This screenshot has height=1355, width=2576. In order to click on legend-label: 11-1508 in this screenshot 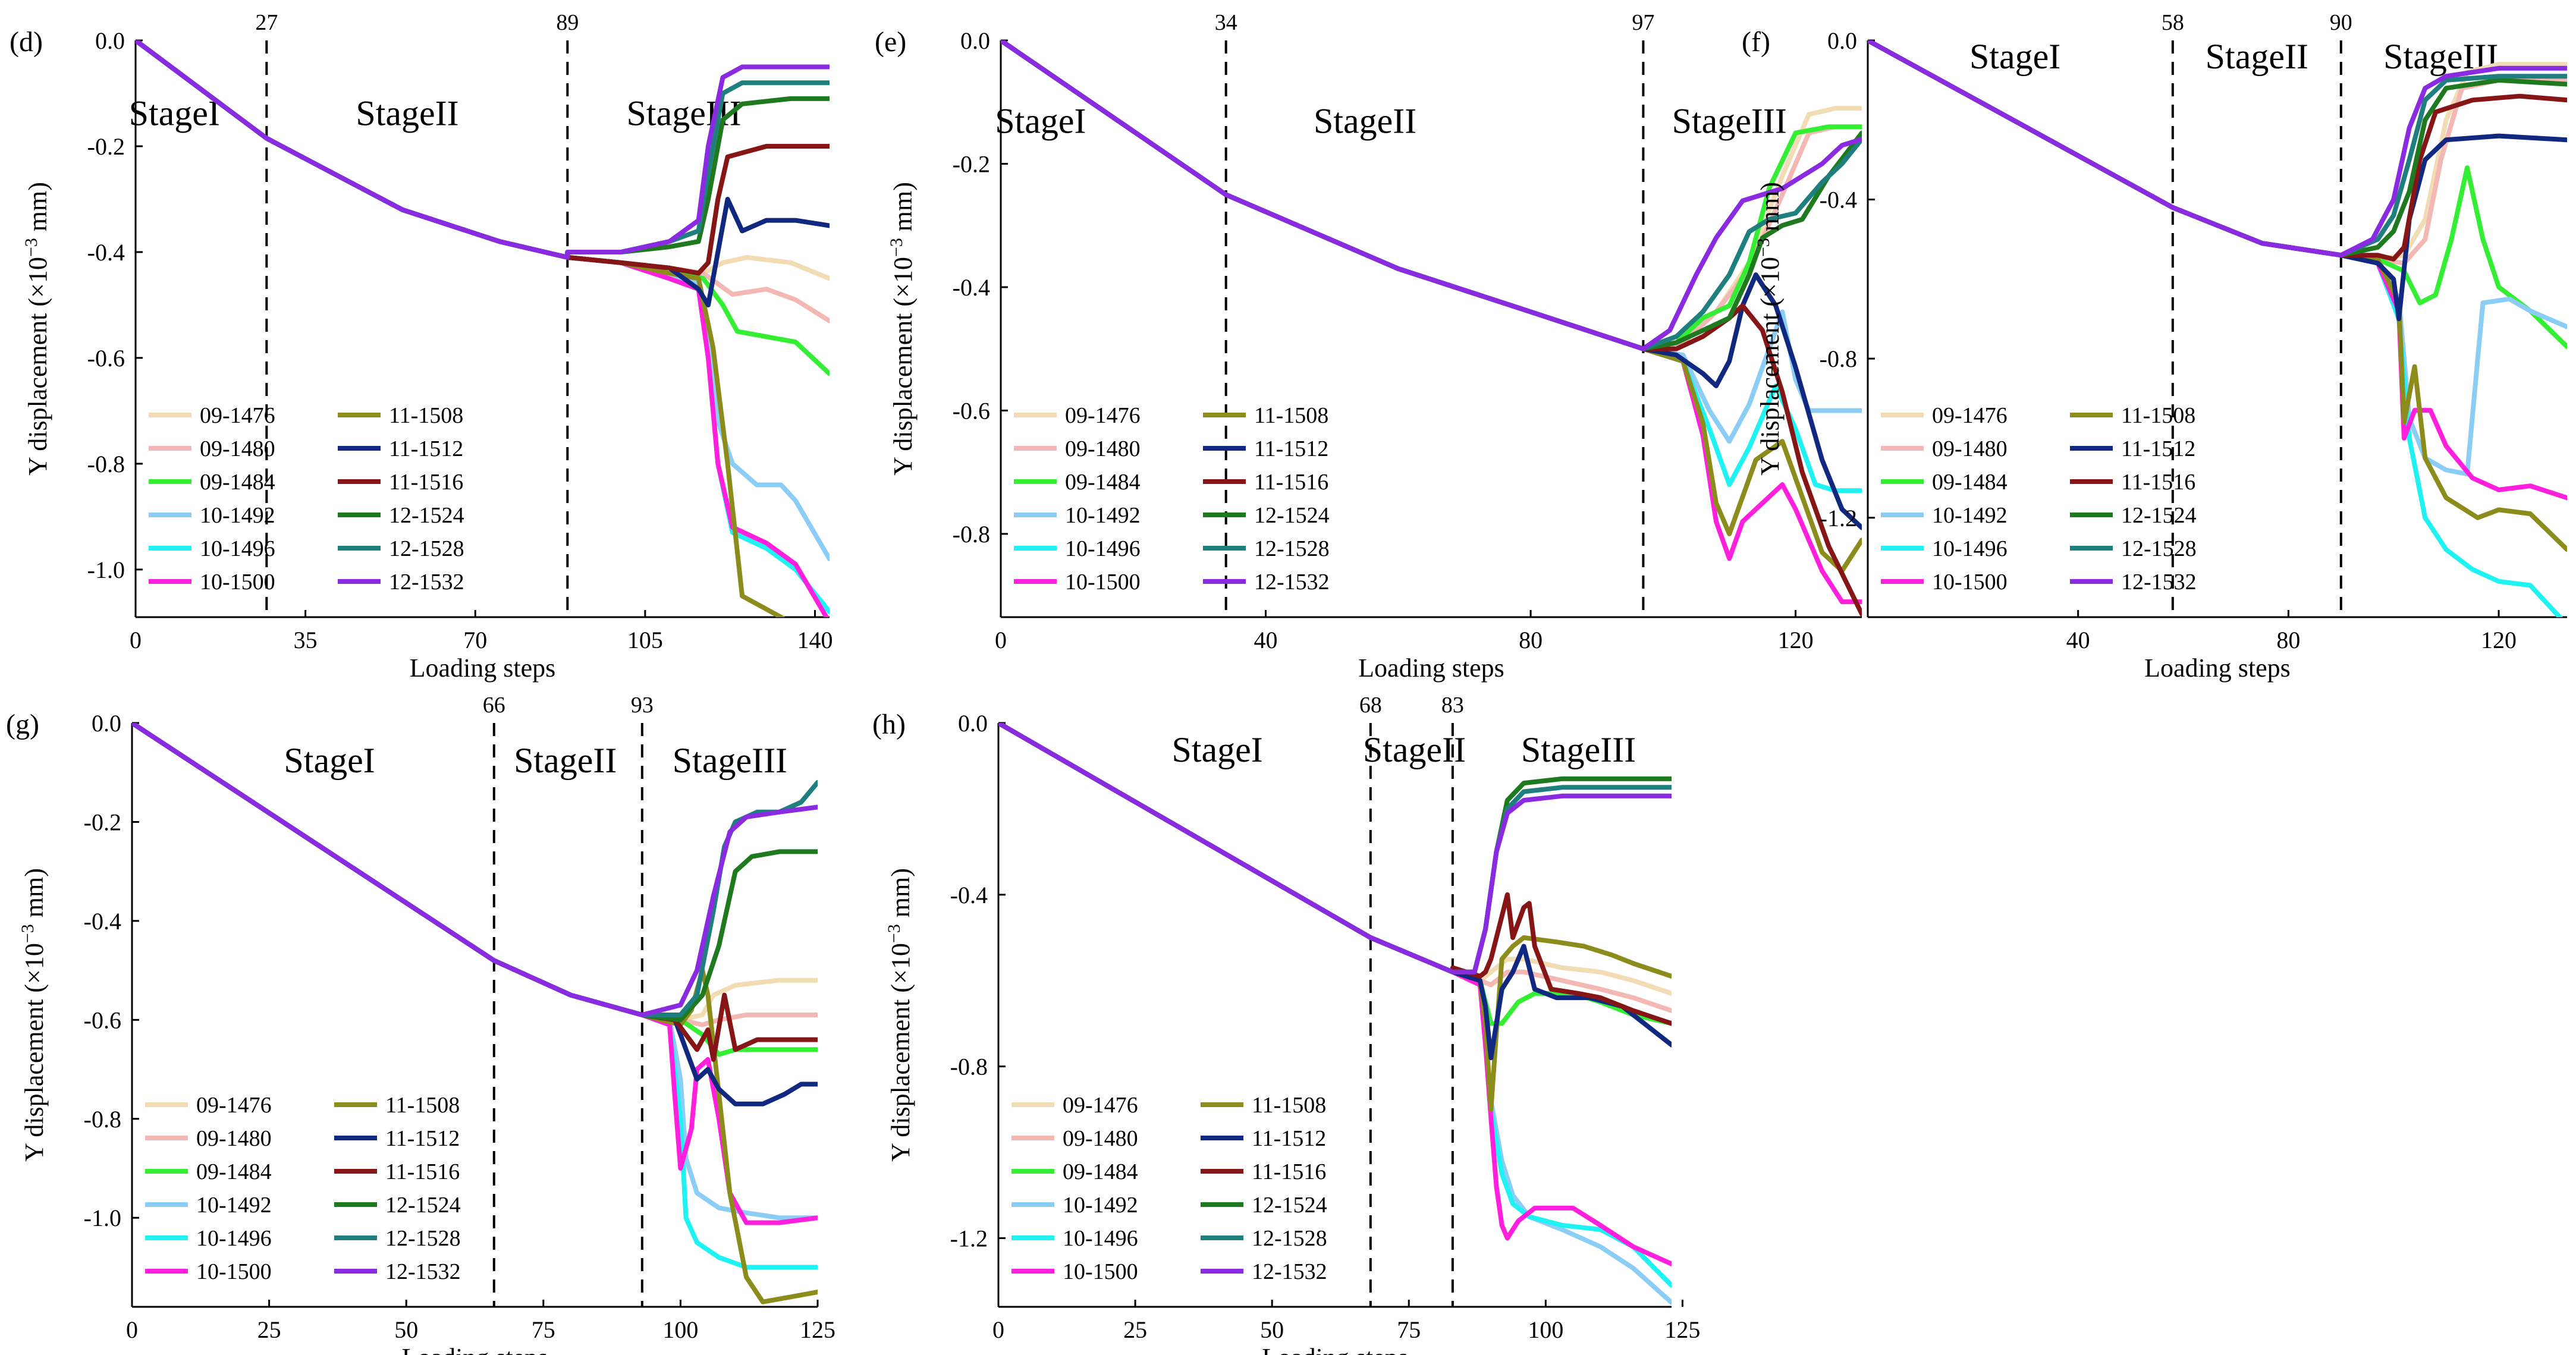, I will do `click(426, 415)`.